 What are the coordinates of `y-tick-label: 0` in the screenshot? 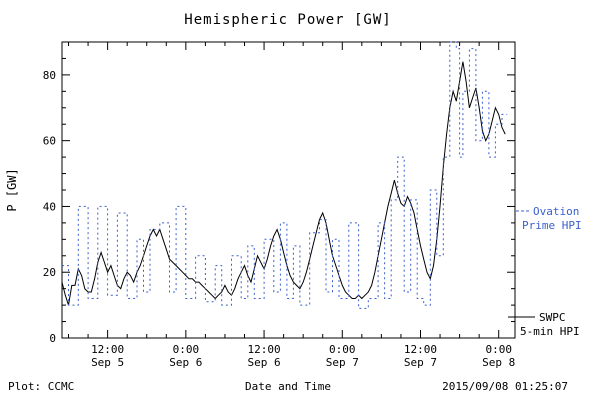 It's located at (52, 338).